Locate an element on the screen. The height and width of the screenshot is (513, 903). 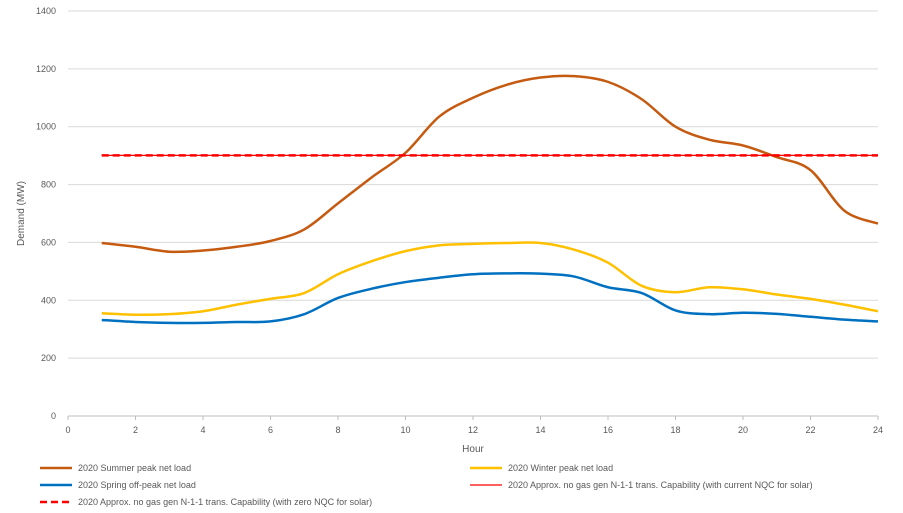
spring-off-peak-line is located at coordinates (490, 298).